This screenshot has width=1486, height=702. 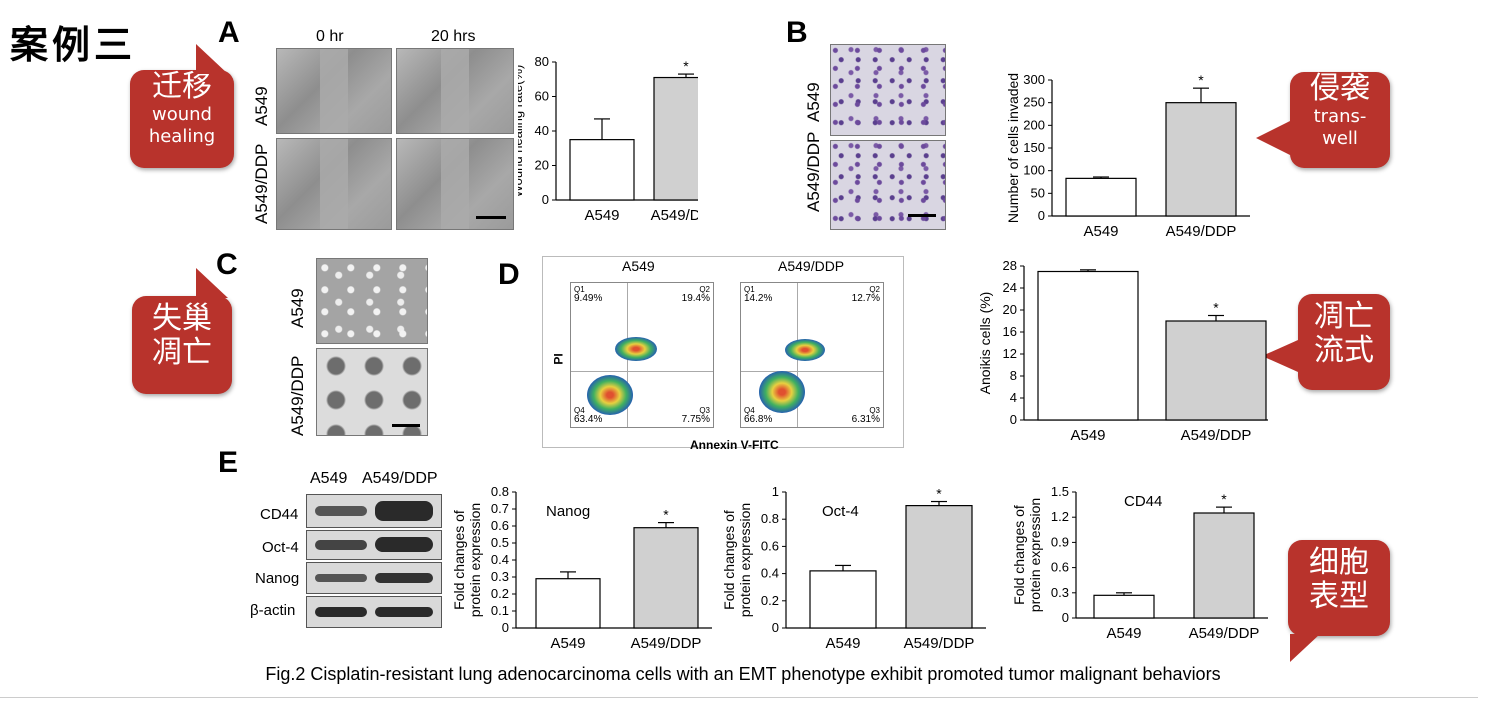 I want to click on y-tick-label: 0.6, so click(x=500, y=525).